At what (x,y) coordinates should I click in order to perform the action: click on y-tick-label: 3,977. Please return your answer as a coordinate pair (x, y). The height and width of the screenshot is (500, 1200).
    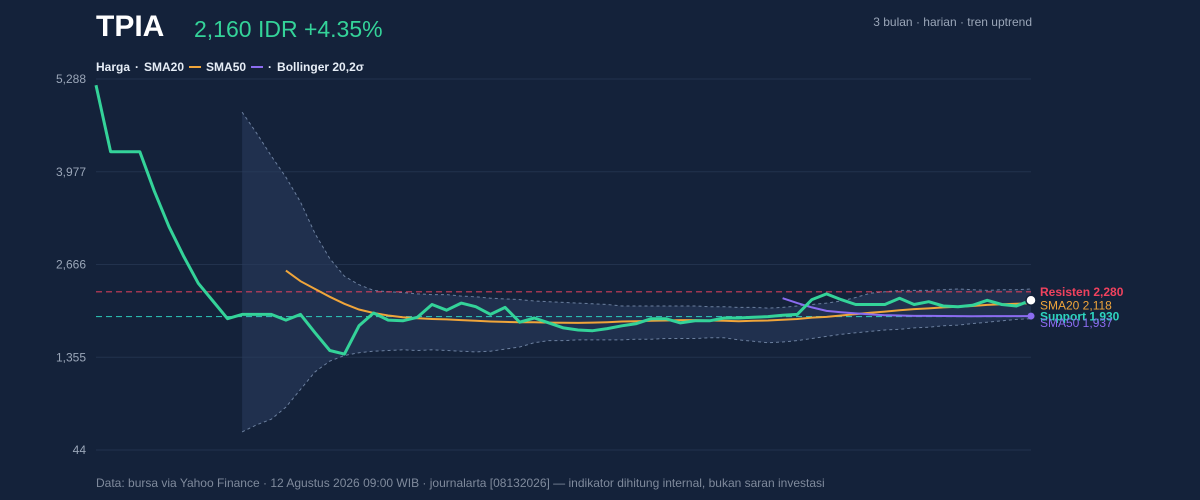
    Looking at the image, I should click on (71, 172).